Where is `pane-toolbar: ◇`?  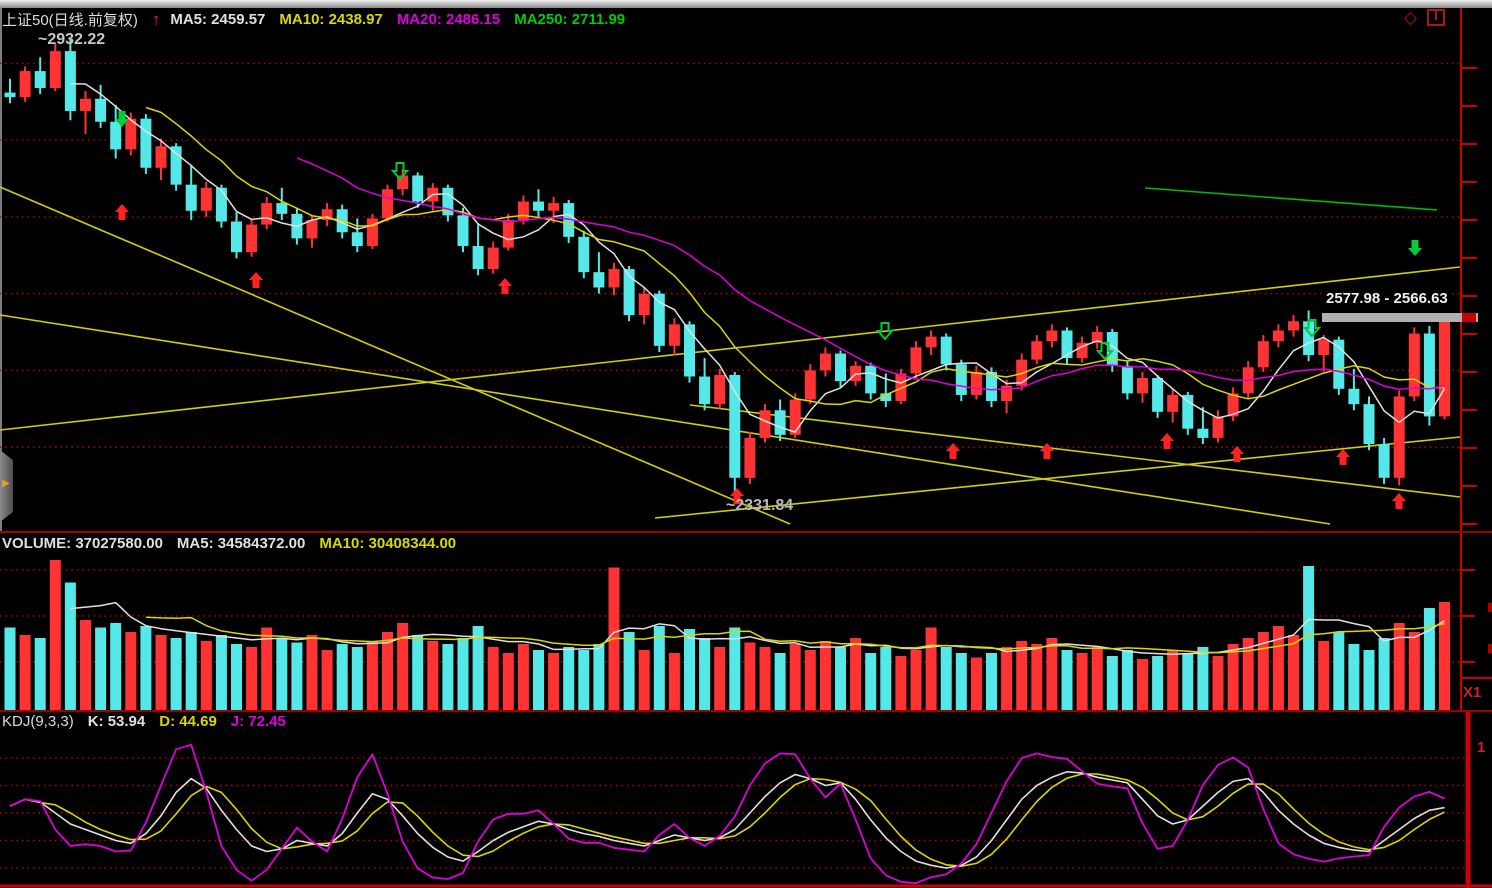
pane-toolbar: ◇ is located at coordinates (1425, 17).